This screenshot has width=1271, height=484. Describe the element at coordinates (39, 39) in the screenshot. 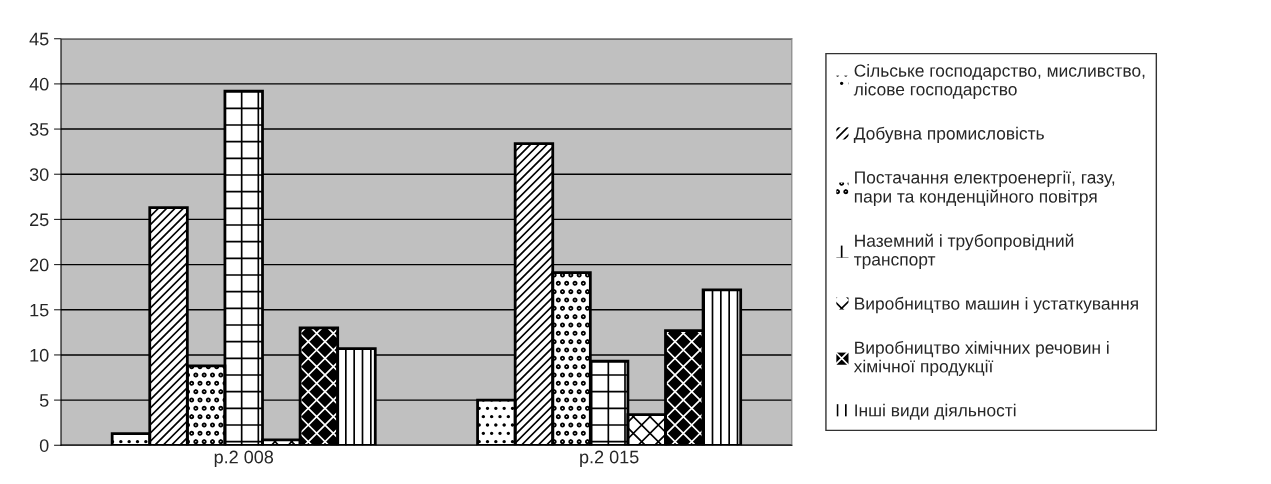

I see `y-tick-label: 45` at that location.